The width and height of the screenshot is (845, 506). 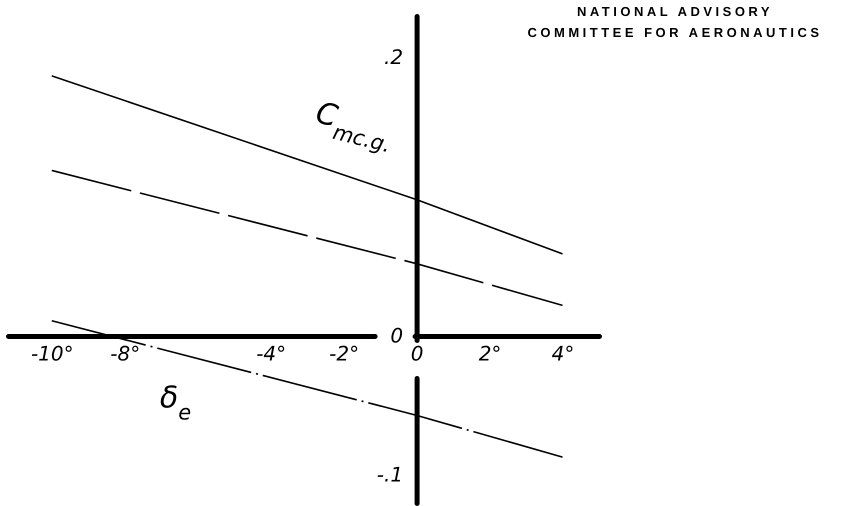 I want to click on x-tick-label: -8°, so click(x=125, y=354).